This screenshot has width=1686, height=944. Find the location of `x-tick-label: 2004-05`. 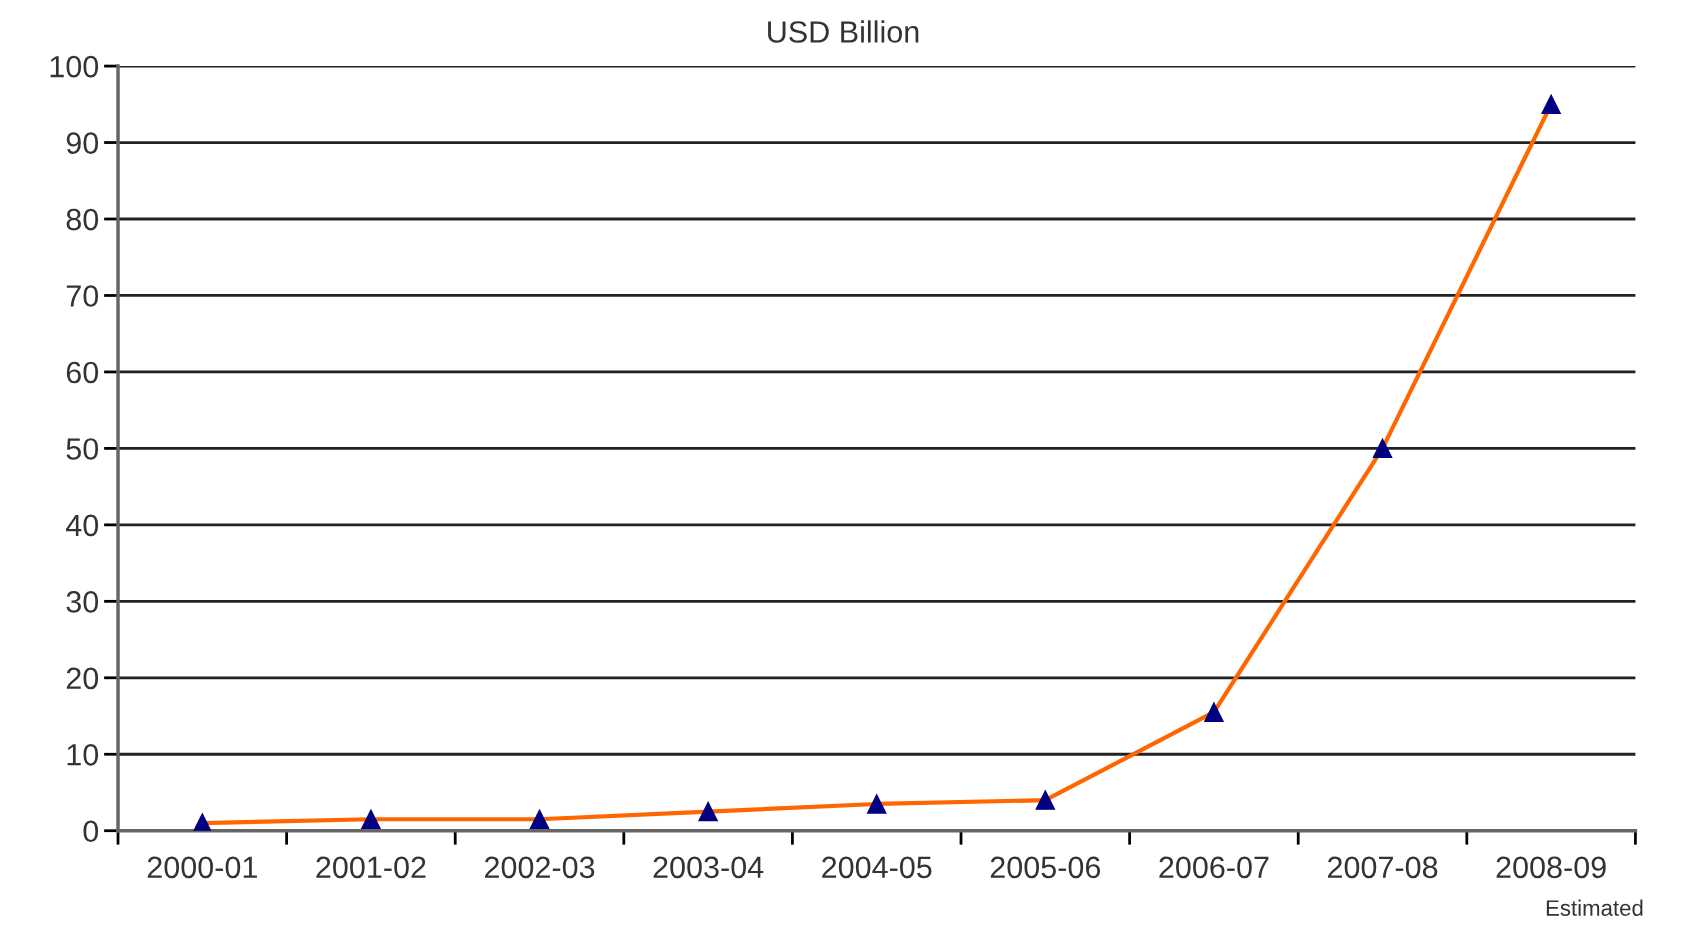

x-tick-label: 2004-05 is located at coordinates (877, 867).